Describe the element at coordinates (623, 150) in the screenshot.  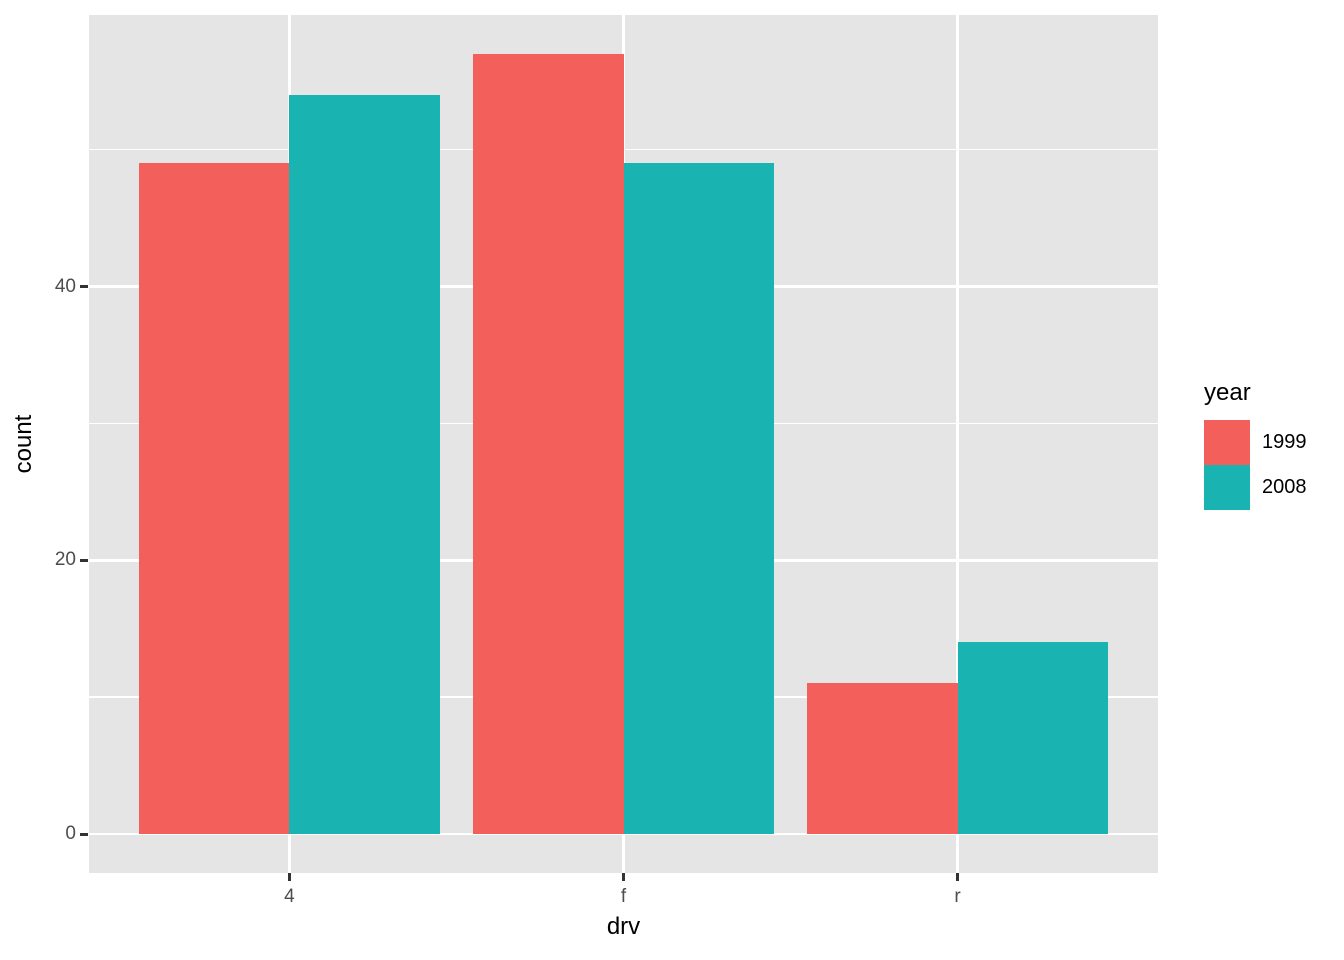
I see `gridline-minor` at that location.